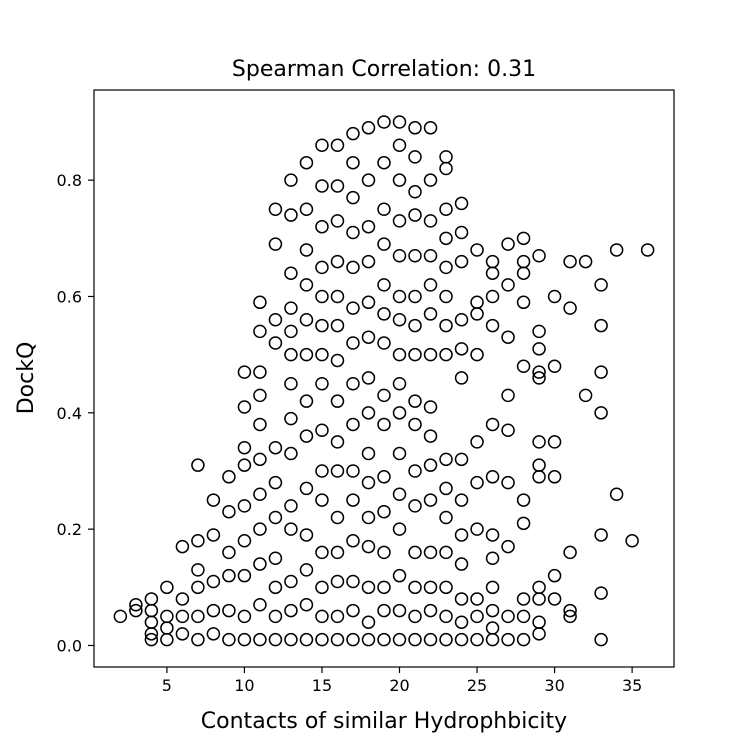 The height and width of the screenshot is (750, 750). Describe the element at coordinates (69, 296) in the screenshot. I see `y-tick-label: 0.6` at that location.